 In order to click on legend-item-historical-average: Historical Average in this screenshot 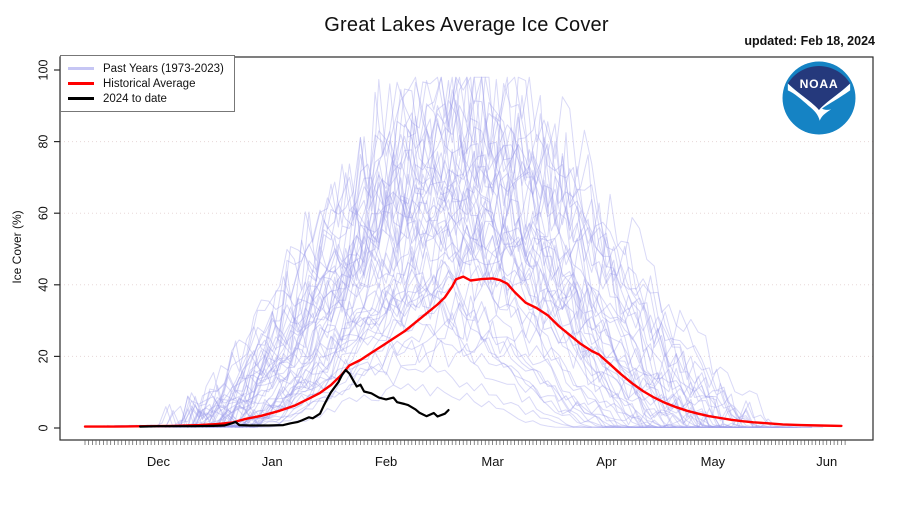, I will do `click(146, 83)`.